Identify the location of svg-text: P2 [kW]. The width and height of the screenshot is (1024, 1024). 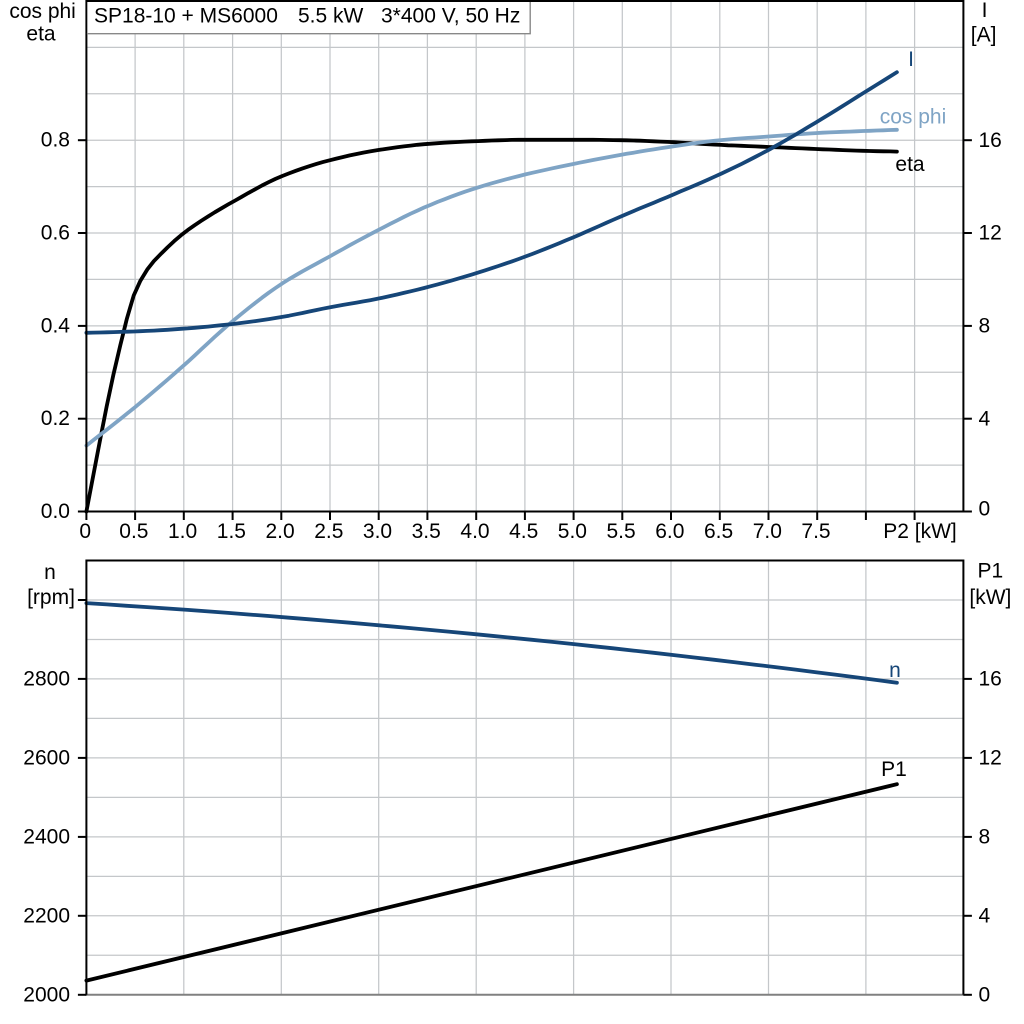
(920, 531).